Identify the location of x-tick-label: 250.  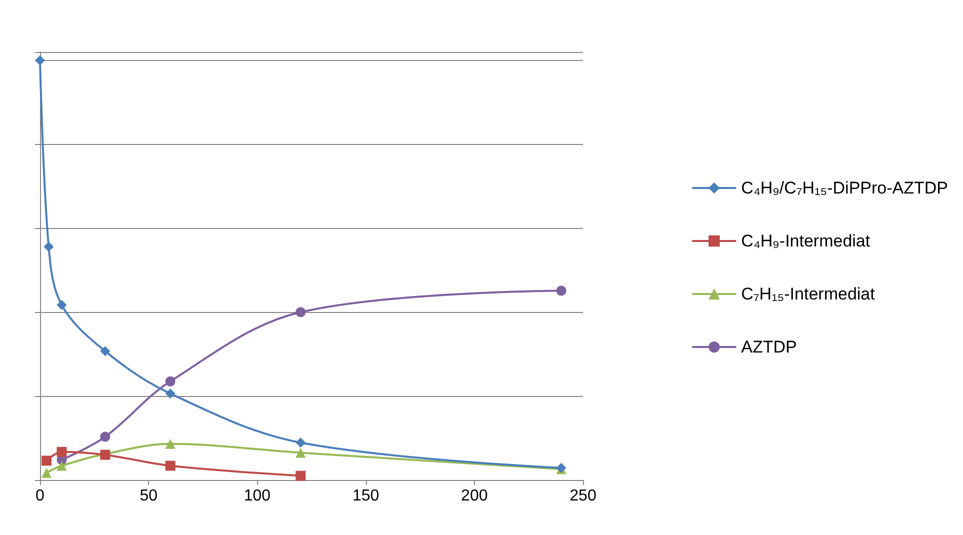
(583, 496).